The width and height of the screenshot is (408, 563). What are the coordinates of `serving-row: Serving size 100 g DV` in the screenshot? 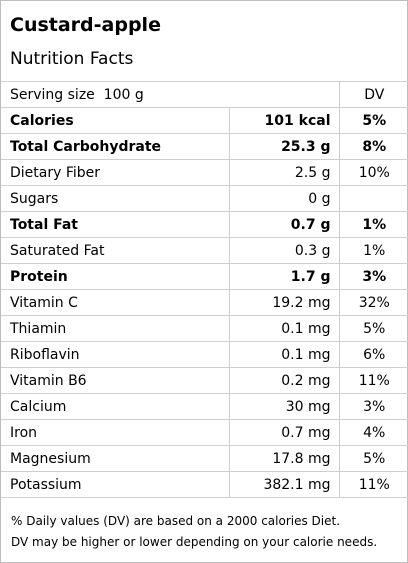 It's located at (204, 94).